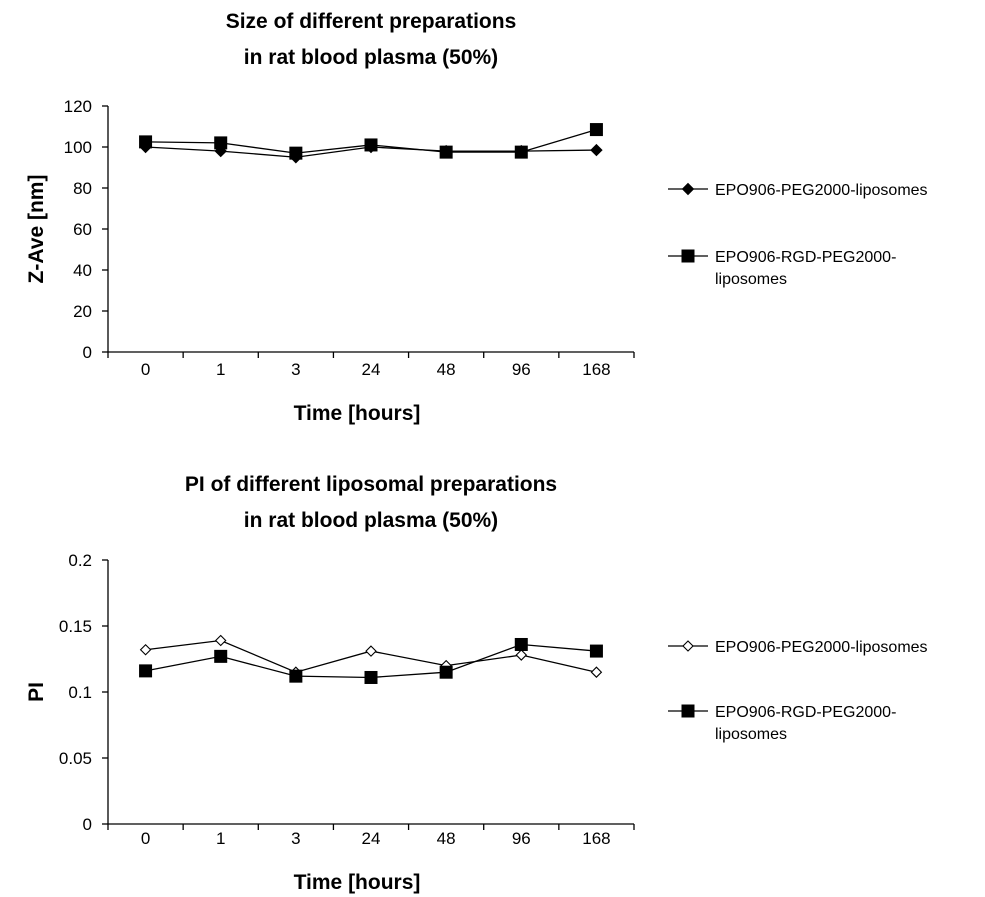 Image resolution: width=985 pixels, height=897 pixels. I want to click on chart-title-line-1: Size of different preparations, so click(371, 21).